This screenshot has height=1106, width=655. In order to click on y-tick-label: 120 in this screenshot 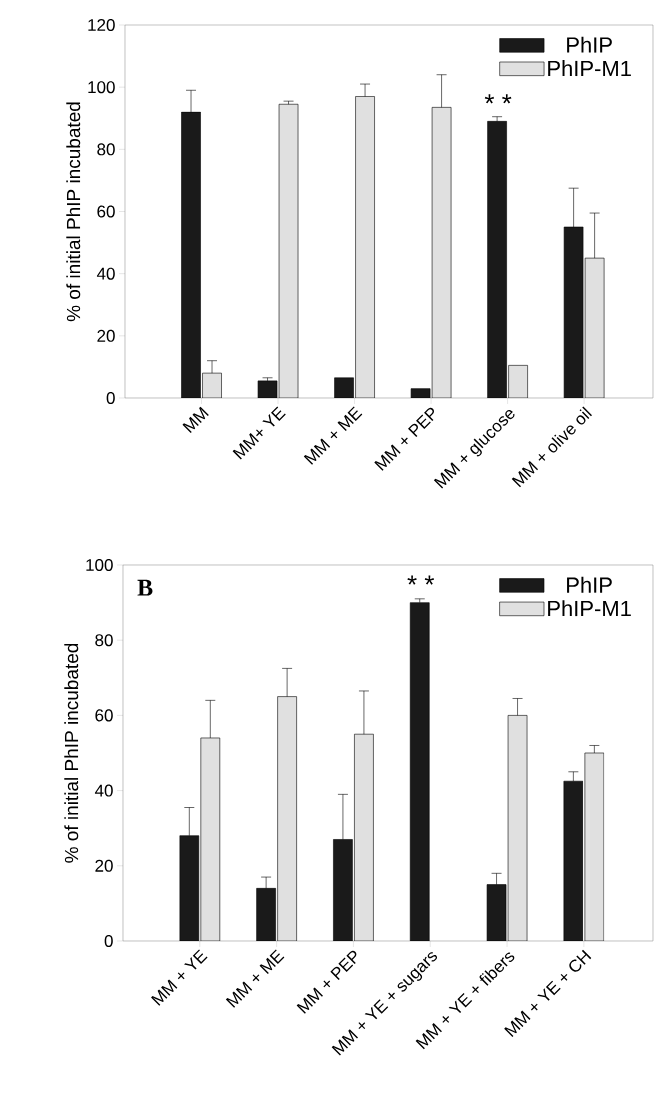, I will do `click(101, 25)`.